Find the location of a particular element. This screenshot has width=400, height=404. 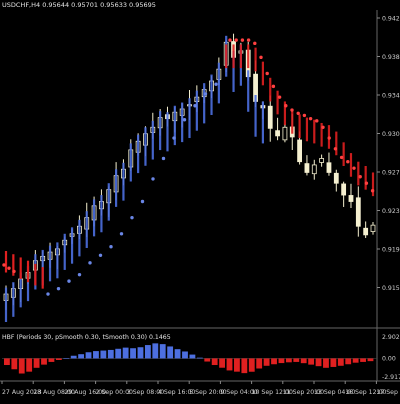

time-axis-label: 28 Aug 08:00 is located at coordinates (54, 392).